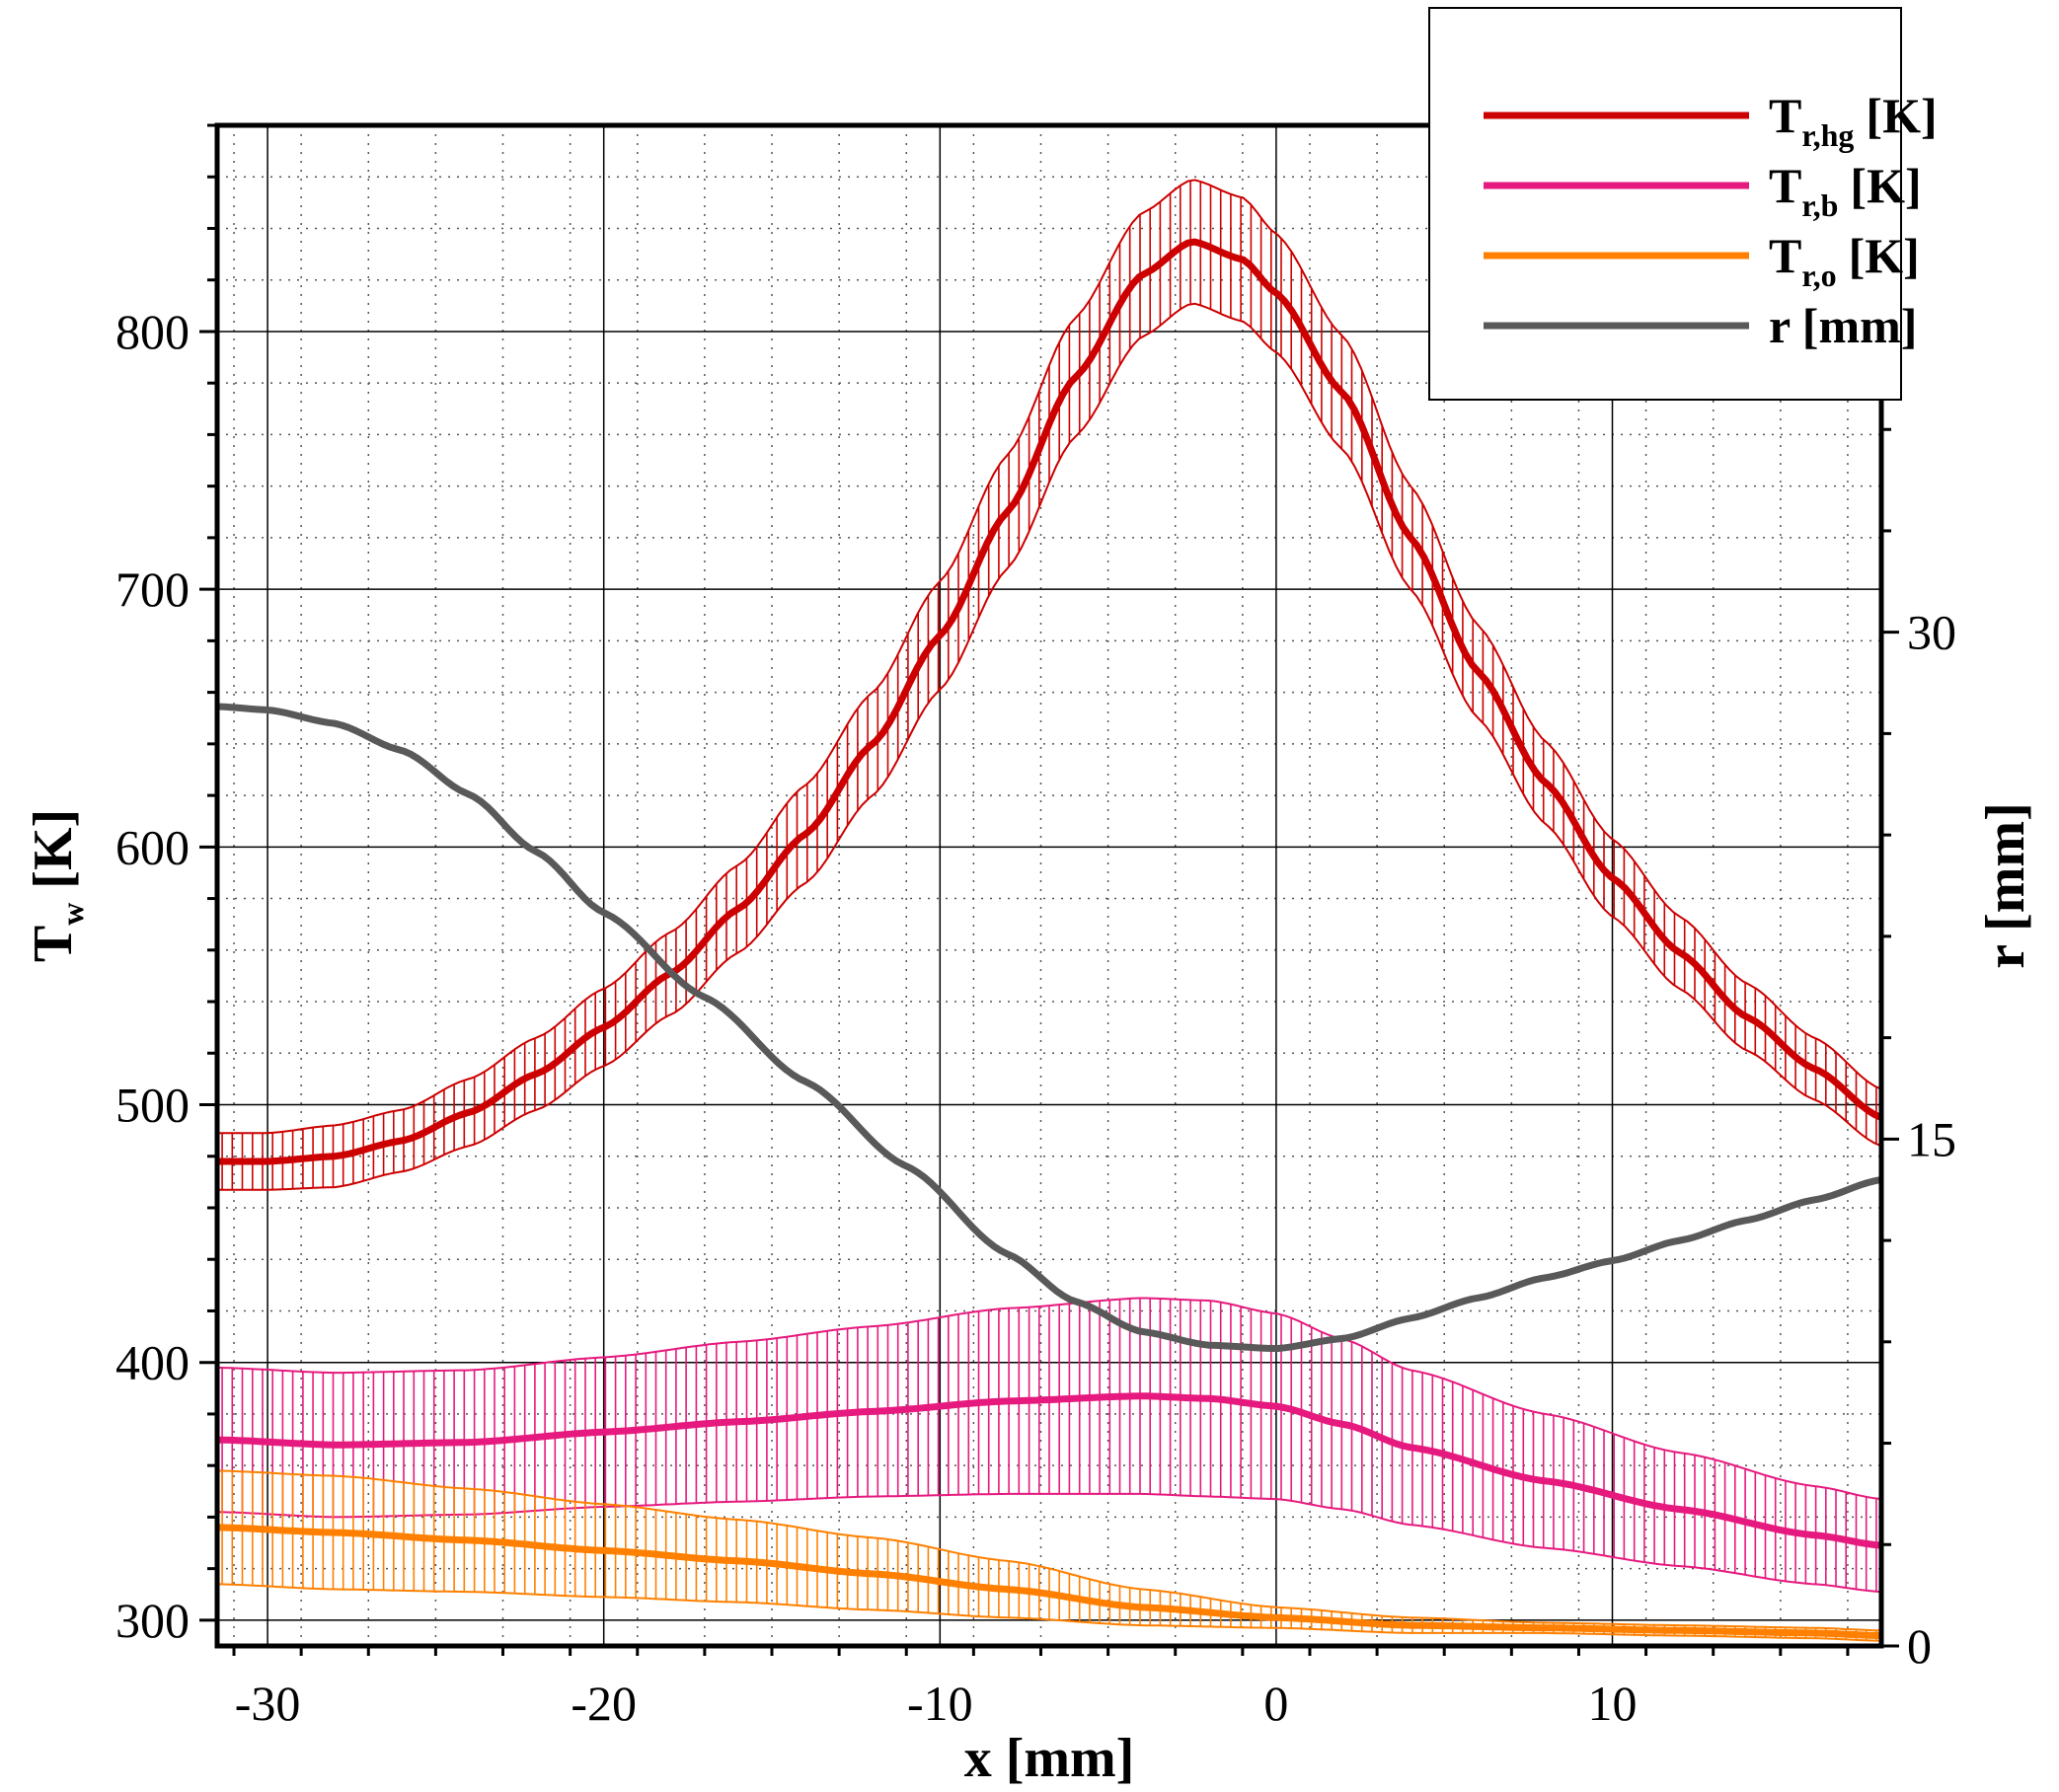 The height and width of the screenshot is (1792, 2059). What do you see at coordinates (1818, 275) in the screenshot?
I see `legend-label-sub: r,o` at bounding box center [1818, 275].